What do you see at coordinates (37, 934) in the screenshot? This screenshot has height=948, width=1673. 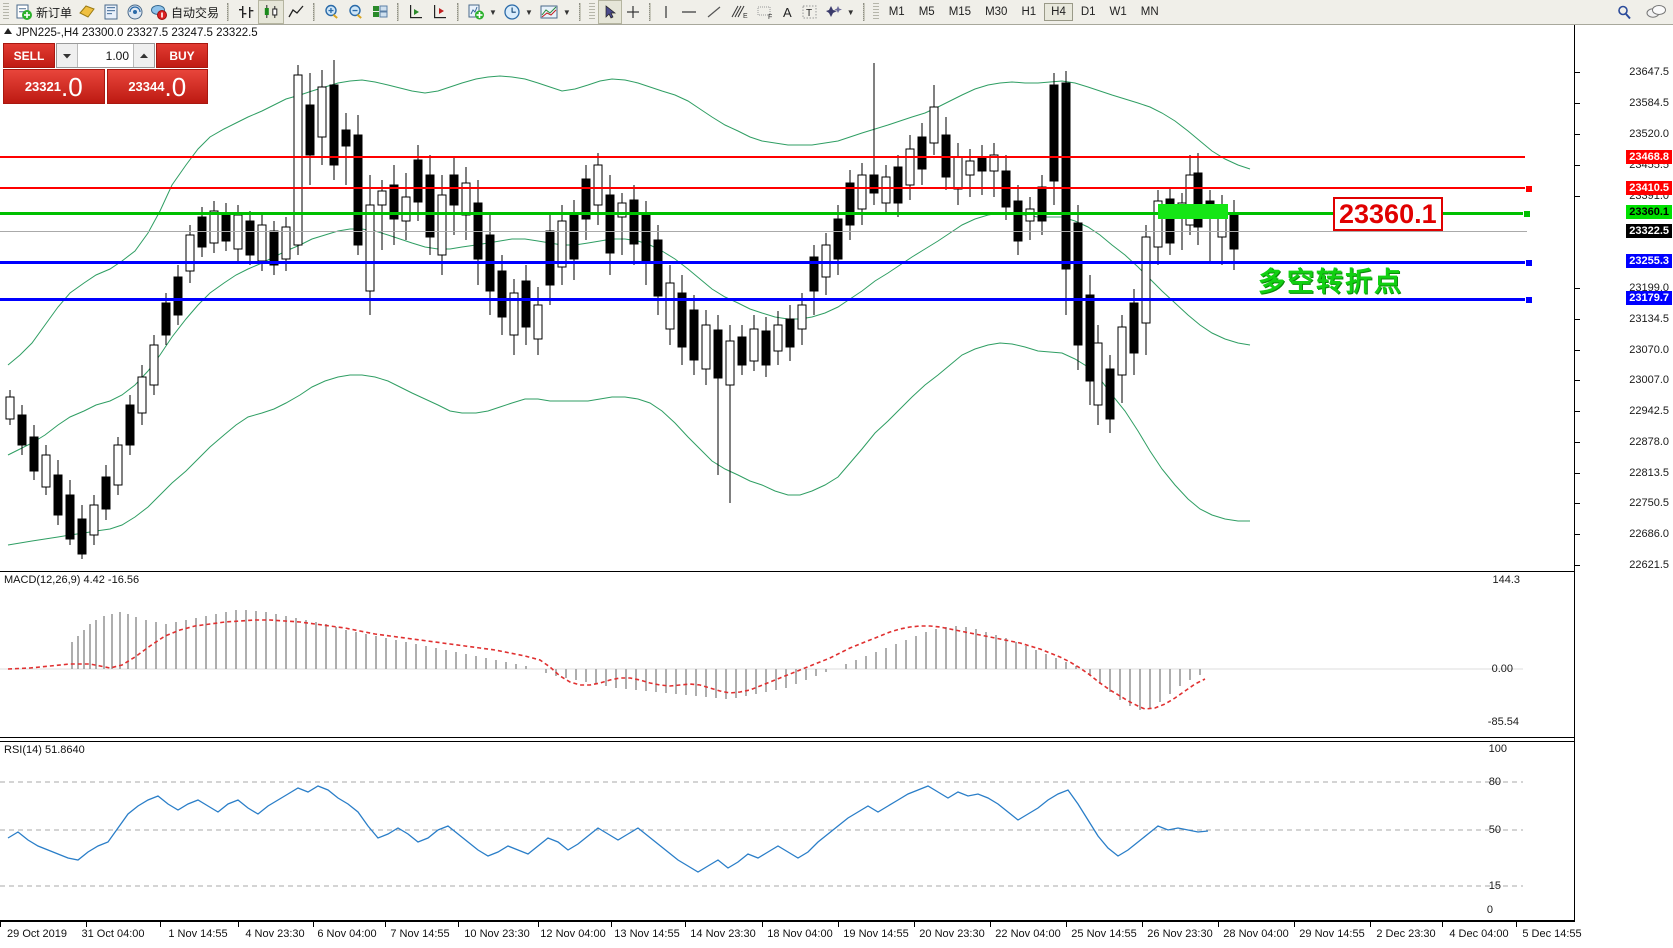 I see `time-tick: 29 Oct 2019` at bounding box center [37, 934].